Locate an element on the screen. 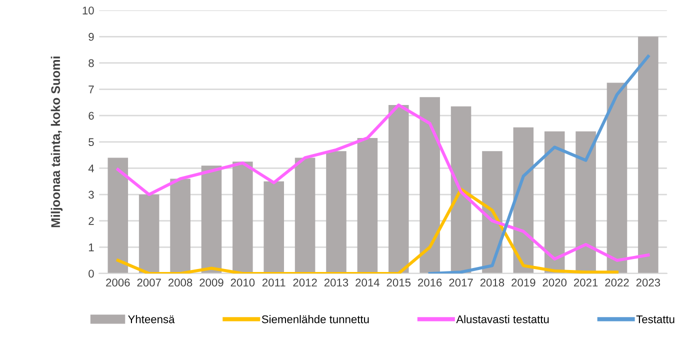  y-tick-label: 9 is located at coordinates (91, 36).